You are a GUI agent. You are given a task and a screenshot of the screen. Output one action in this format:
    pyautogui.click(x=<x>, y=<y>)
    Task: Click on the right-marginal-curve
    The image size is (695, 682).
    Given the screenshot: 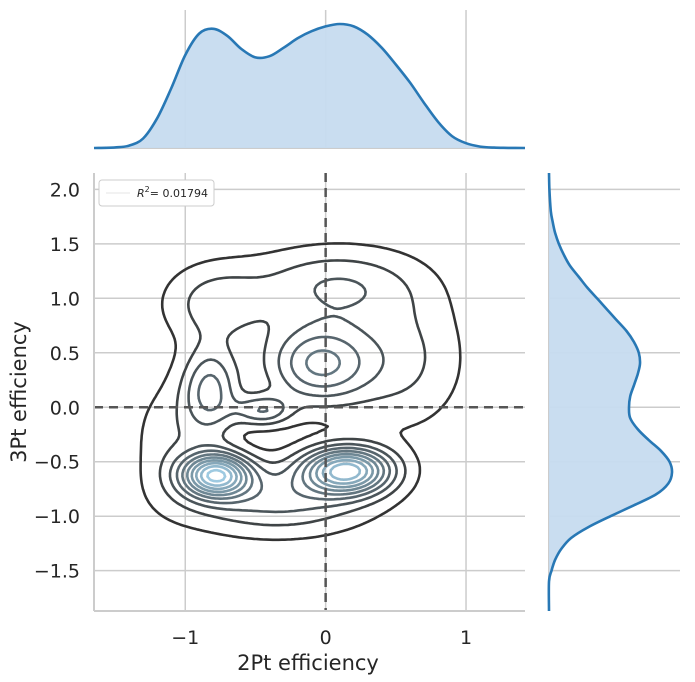 What is the action you would take?
    pyautogui.click(x=610, y=392)
    